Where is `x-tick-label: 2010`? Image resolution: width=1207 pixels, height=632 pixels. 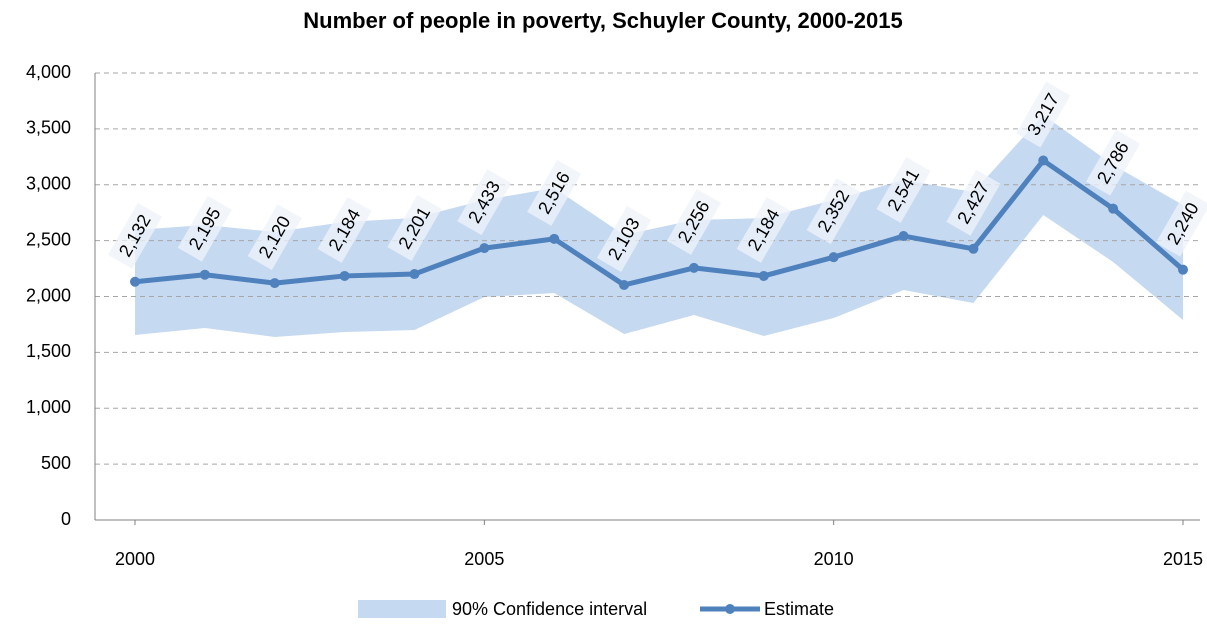
x-tick-label: 2010 is located at coordinates (834, 559).